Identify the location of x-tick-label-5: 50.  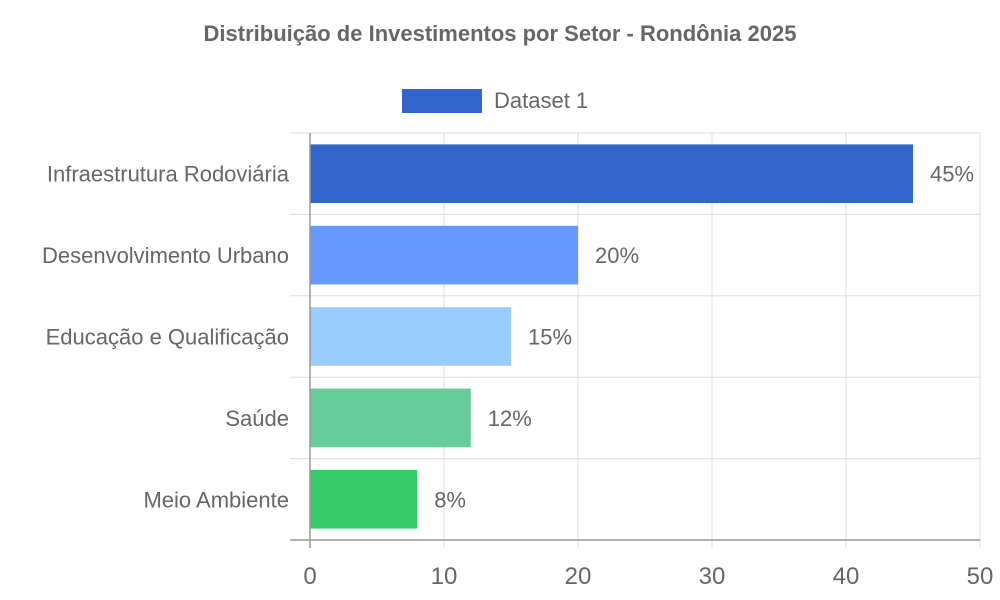
(980, 576).